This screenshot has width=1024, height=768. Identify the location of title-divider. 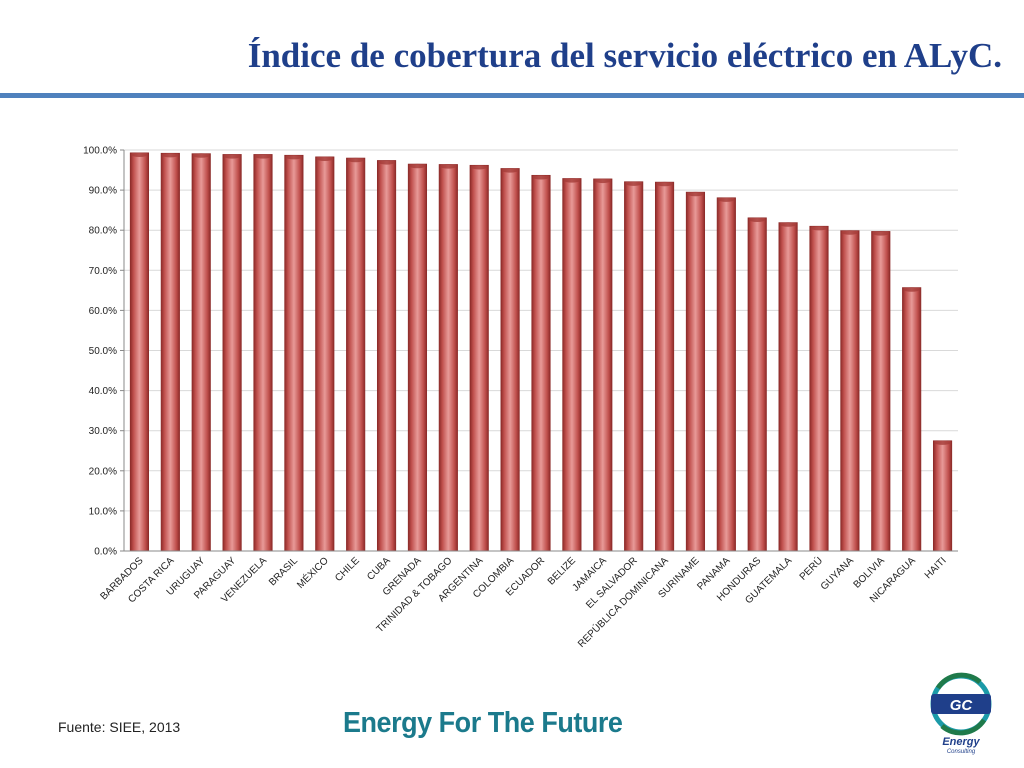
(512, 95).